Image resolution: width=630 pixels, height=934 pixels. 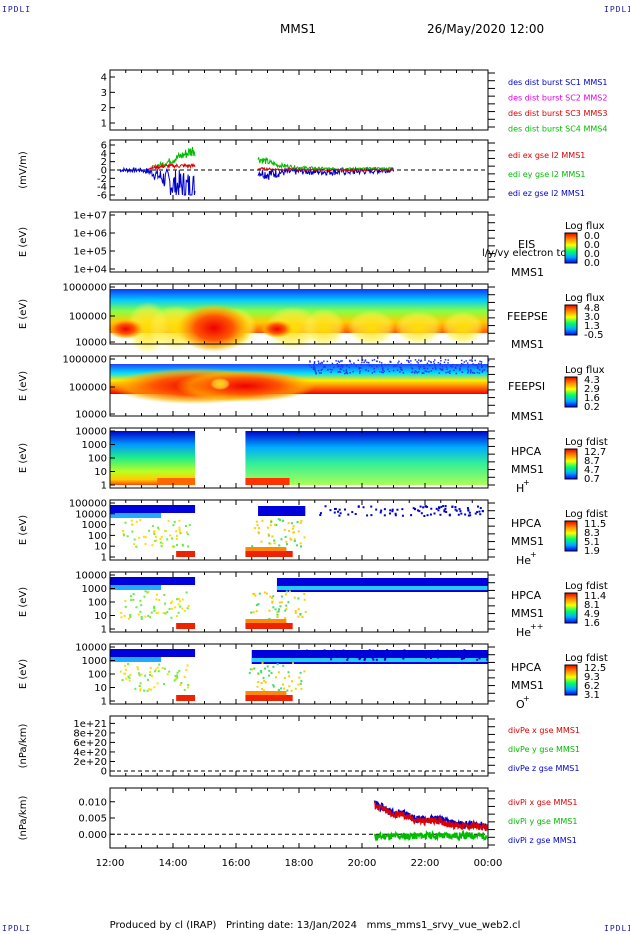 What do you see at coordinates (90, 234) in the screenshot?
I see `y-tick-label: 1e+06` at bounding box center [90, 234].